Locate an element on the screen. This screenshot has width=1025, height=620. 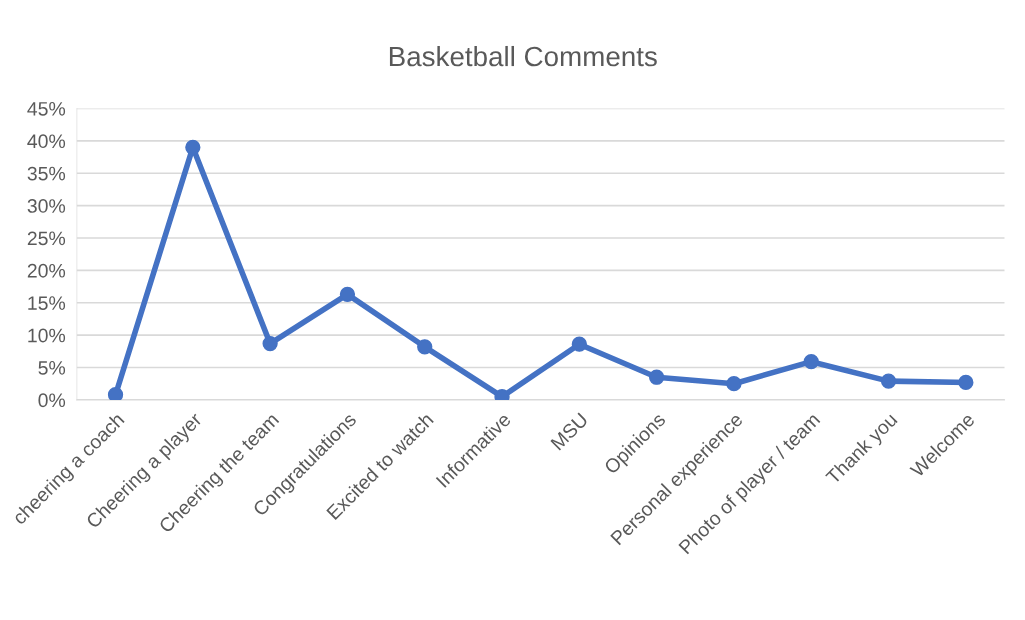
y-tick-label: 5% is located at coordinates (52, 368).